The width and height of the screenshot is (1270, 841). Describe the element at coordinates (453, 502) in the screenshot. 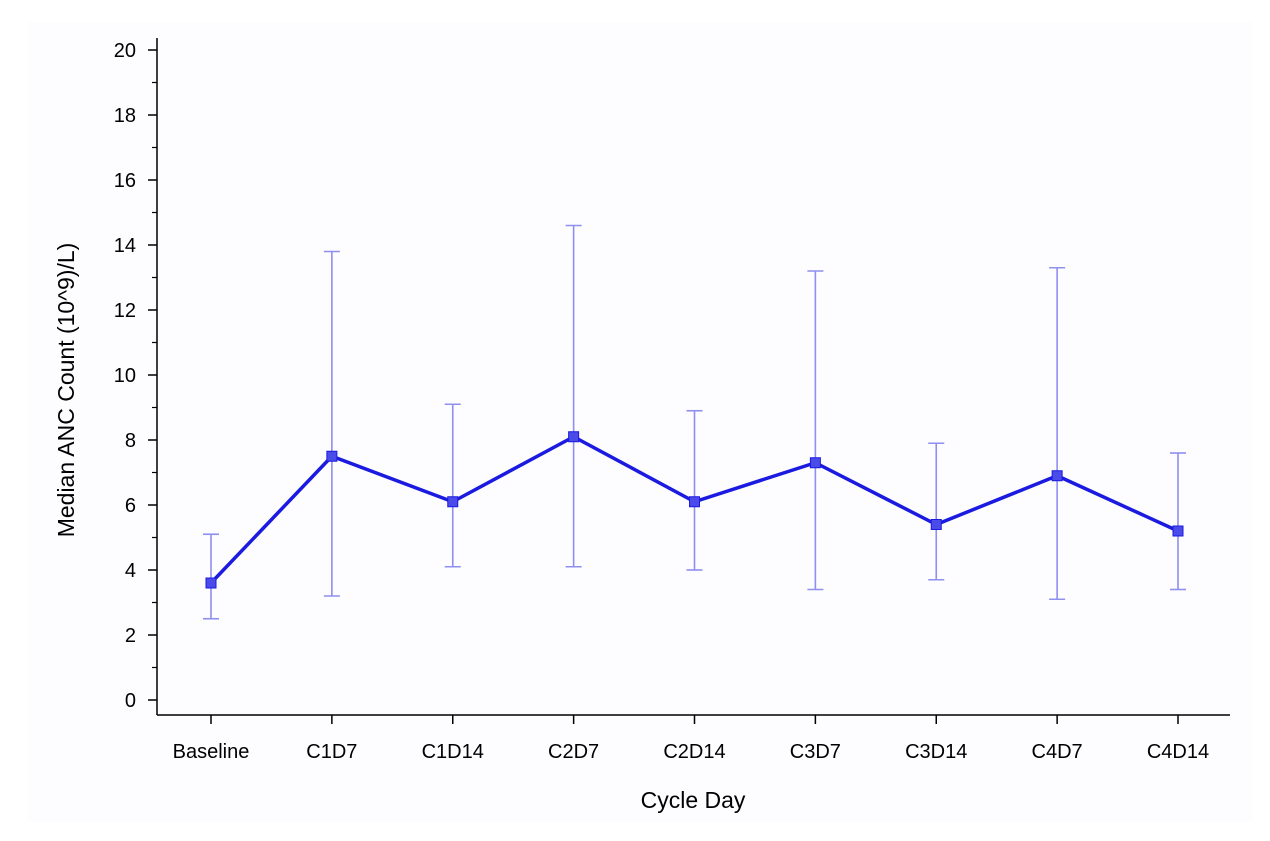

I see `data-point-C1D14` at that location.